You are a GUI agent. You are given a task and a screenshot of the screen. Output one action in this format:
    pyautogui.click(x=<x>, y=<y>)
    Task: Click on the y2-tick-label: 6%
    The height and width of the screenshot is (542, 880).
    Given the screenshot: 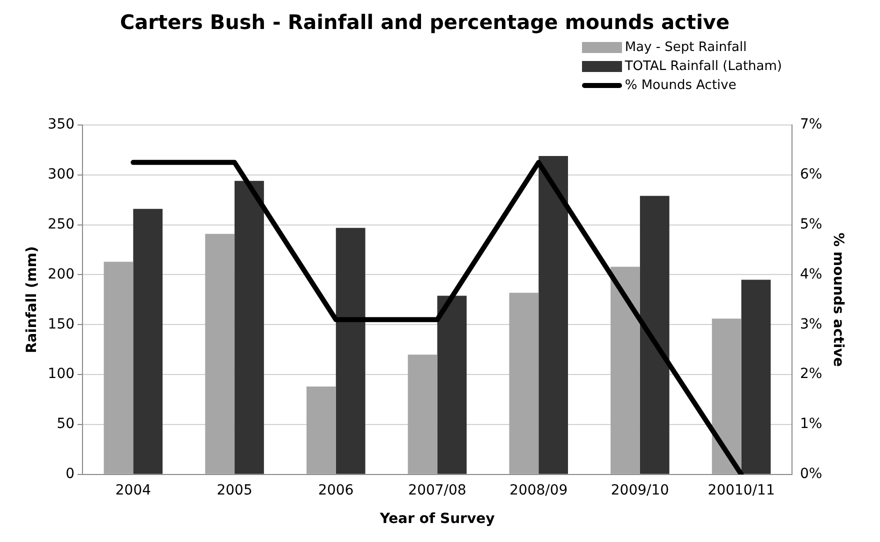 What is the action you would take?
    pyautogui.click(x=811, y=174)
    